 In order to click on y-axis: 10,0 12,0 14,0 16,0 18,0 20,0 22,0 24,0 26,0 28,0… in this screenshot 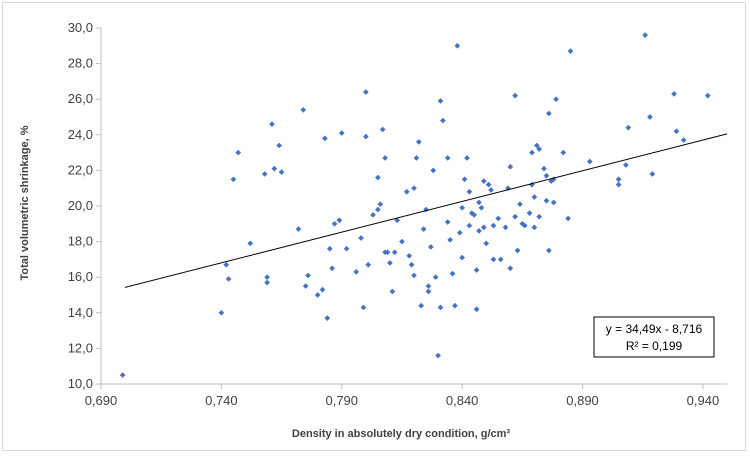, I will do `click(85, 205)`.